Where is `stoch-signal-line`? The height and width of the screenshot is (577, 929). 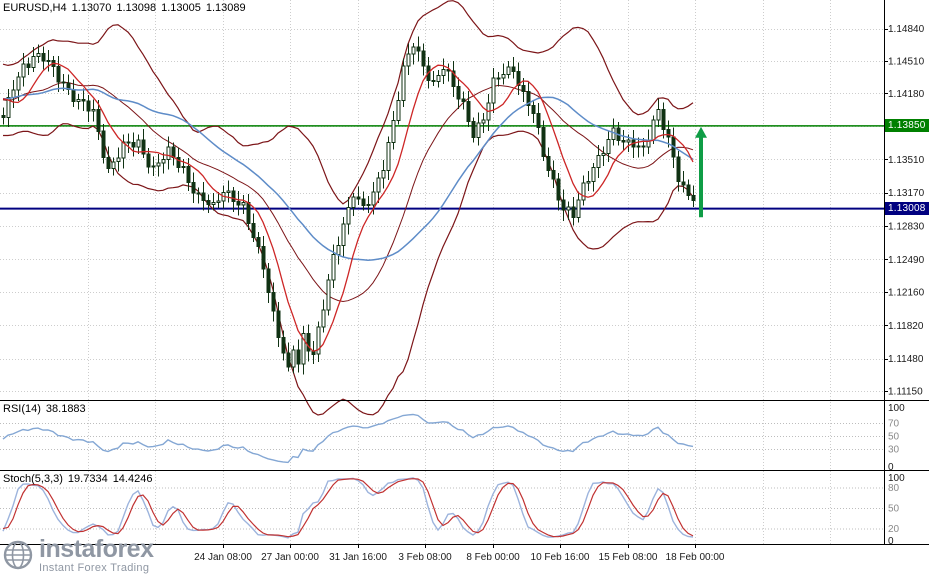
stoch-signal-line is located at coordinates (348, 508).